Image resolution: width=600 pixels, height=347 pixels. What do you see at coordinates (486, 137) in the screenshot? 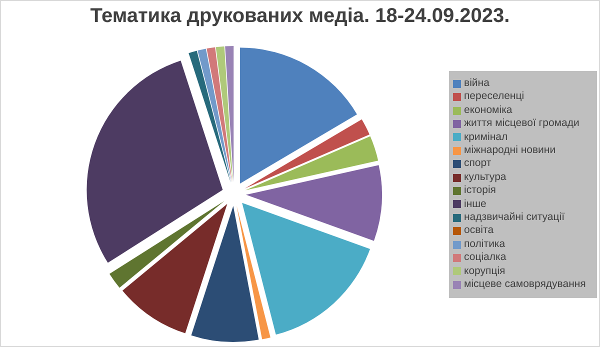
I see `legend-label: кримінал` at bounding box center [486, 137].